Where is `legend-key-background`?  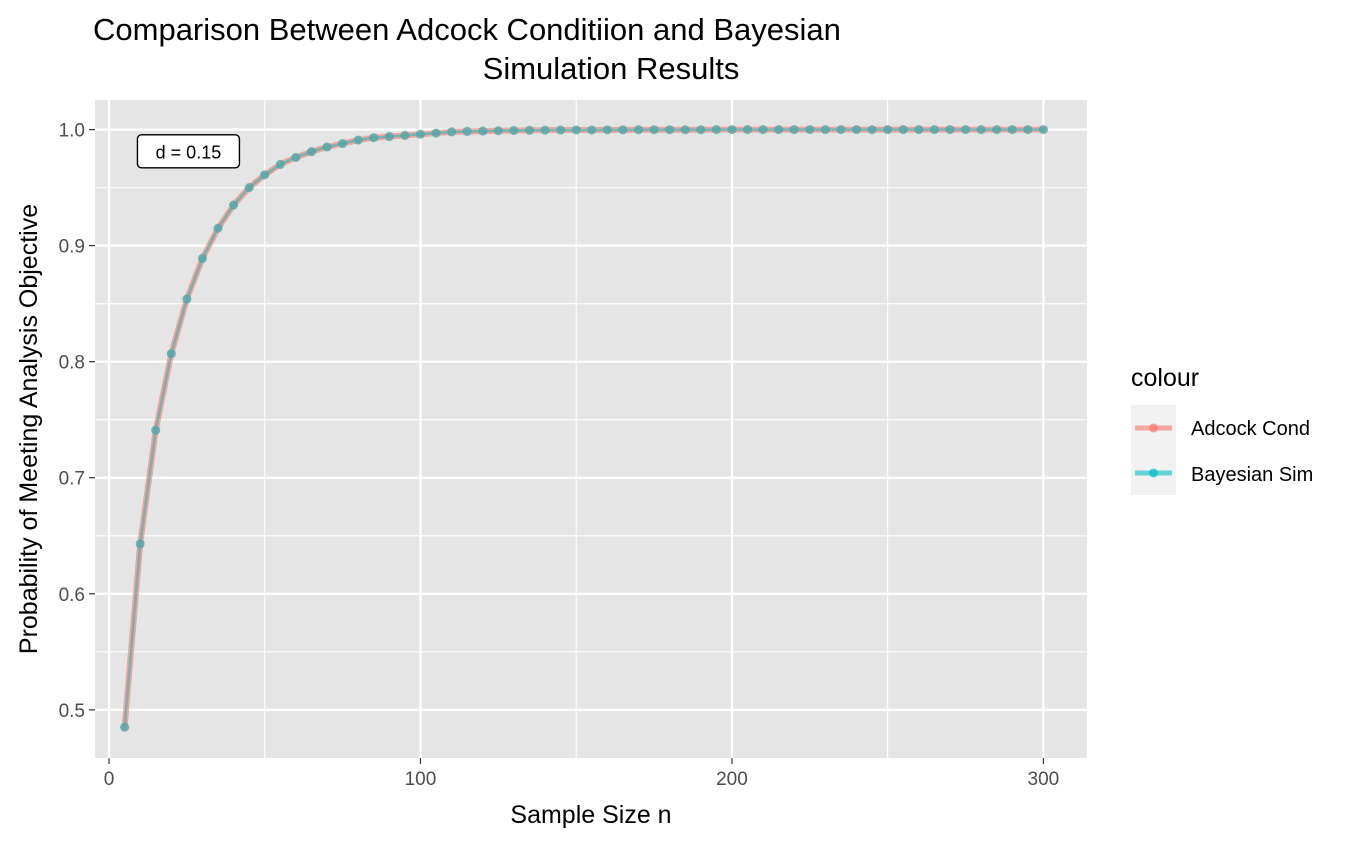 legend-key-background is located at coordinates (1153, 450).